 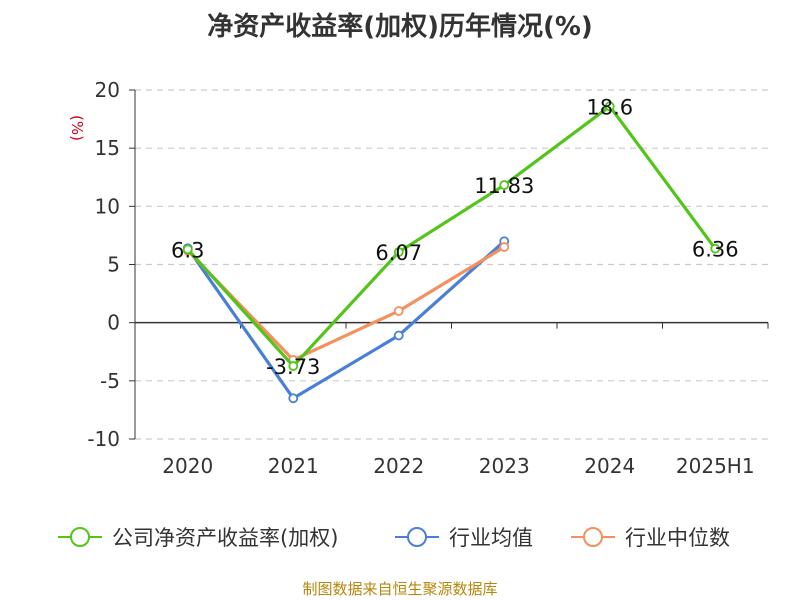 I want to click on data-label: 11.83, so click(x=504, y=186).